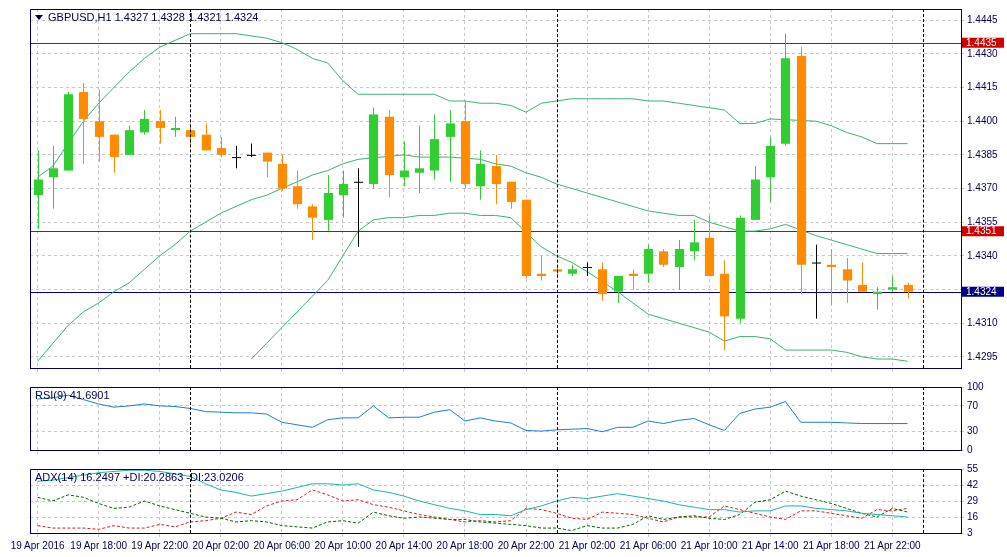  What do you see at coordinates (973, 468) in the screenshot?
I see `y-tick-label: 55` at bounding box center [973, 468].